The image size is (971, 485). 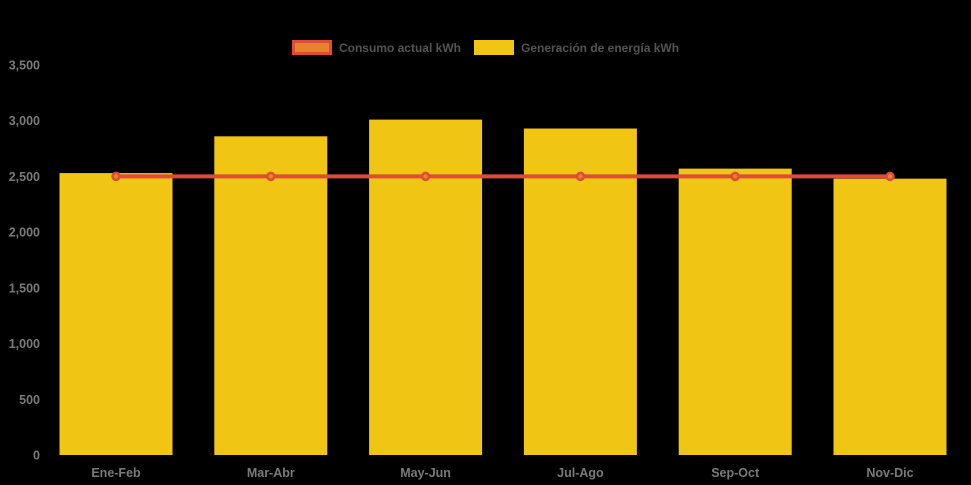 I want to click on legend-swatch-consumo-icon, so click(x=311, y=47).